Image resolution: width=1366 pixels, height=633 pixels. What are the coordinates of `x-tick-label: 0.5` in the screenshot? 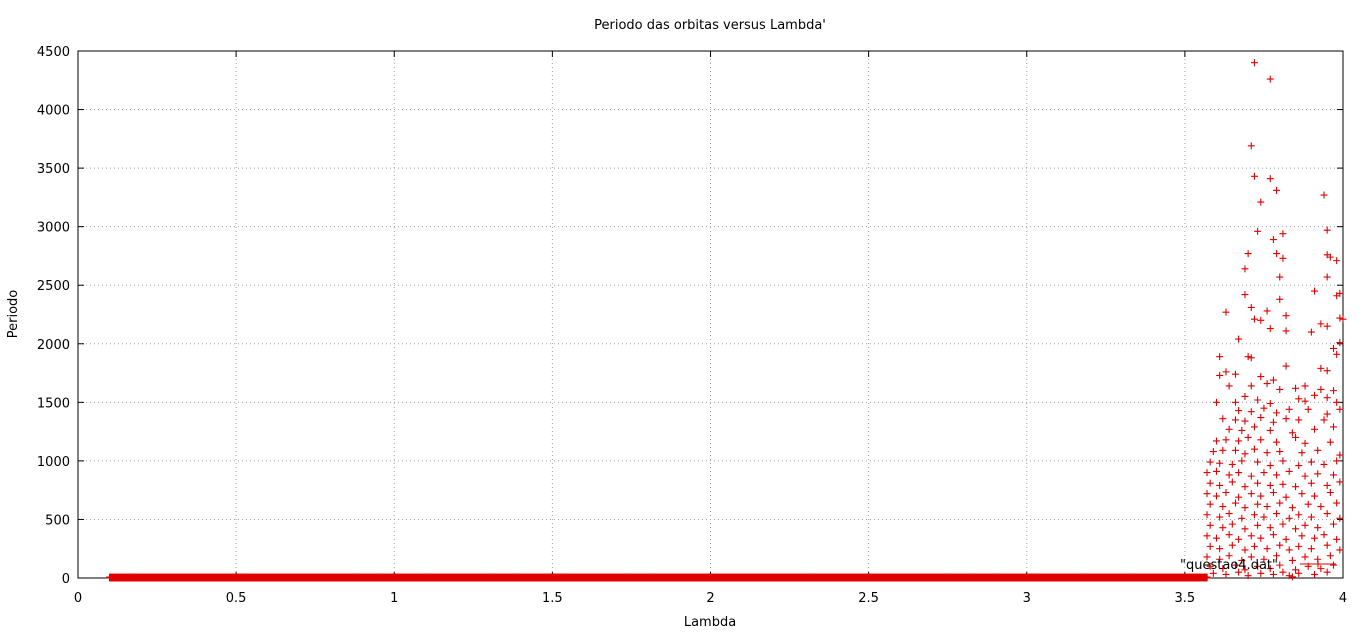 It's located at (236, 598).